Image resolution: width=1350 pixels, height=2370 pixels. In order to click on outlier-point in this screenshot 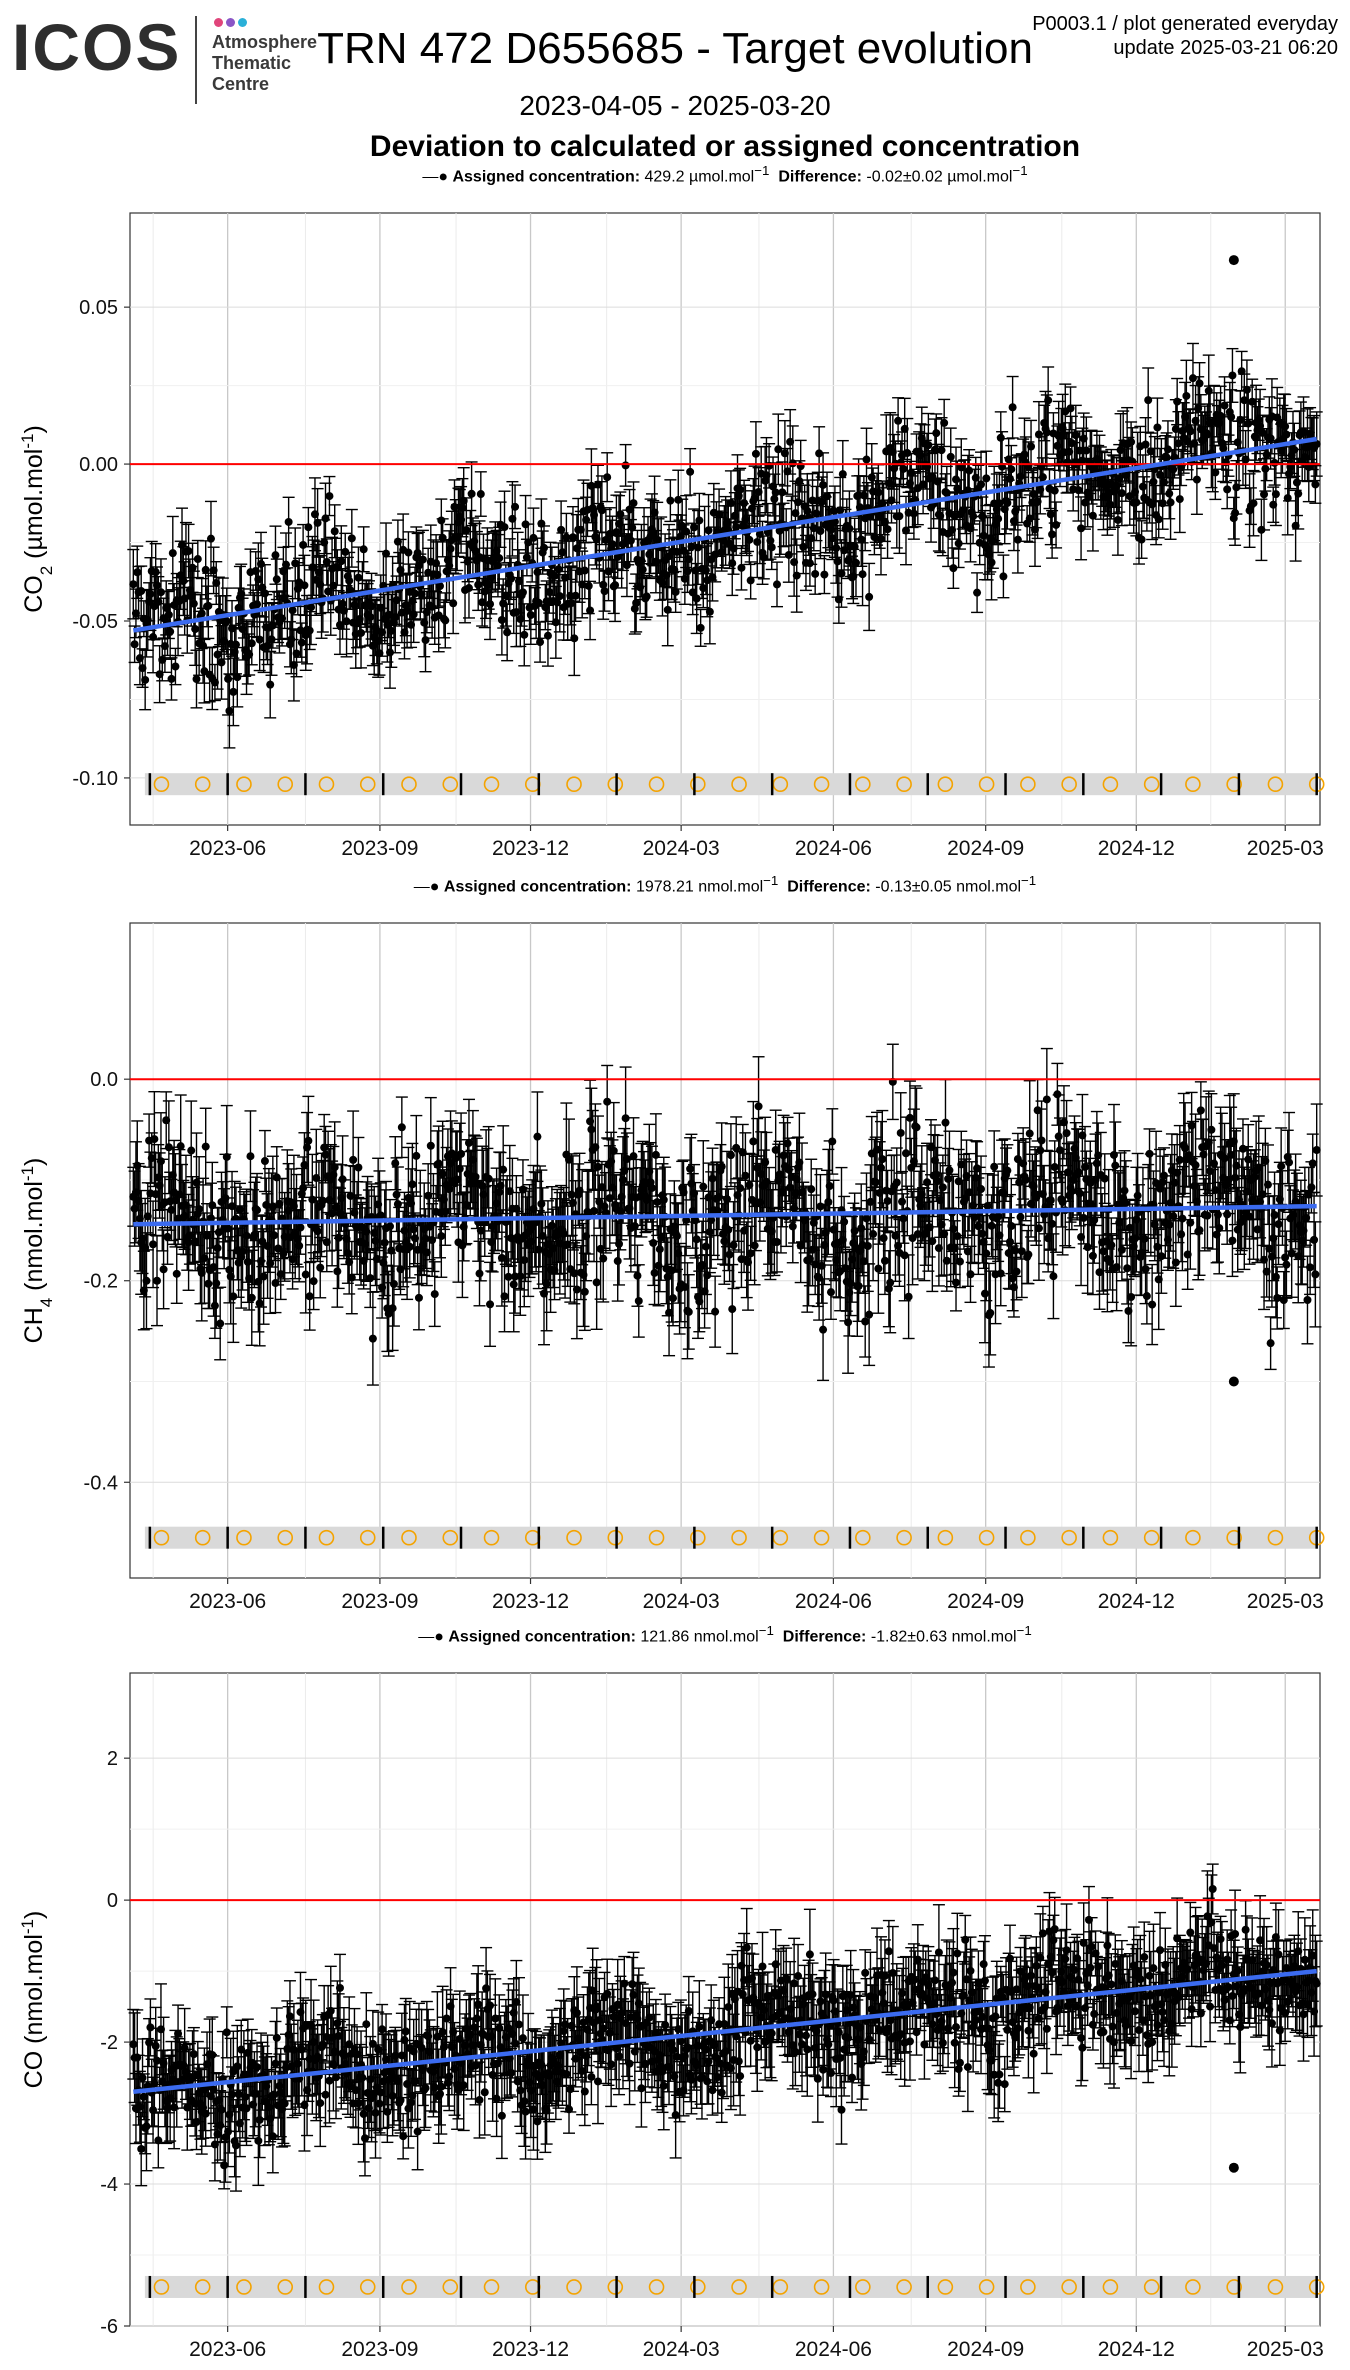, I will do `click(1233, 260)`.